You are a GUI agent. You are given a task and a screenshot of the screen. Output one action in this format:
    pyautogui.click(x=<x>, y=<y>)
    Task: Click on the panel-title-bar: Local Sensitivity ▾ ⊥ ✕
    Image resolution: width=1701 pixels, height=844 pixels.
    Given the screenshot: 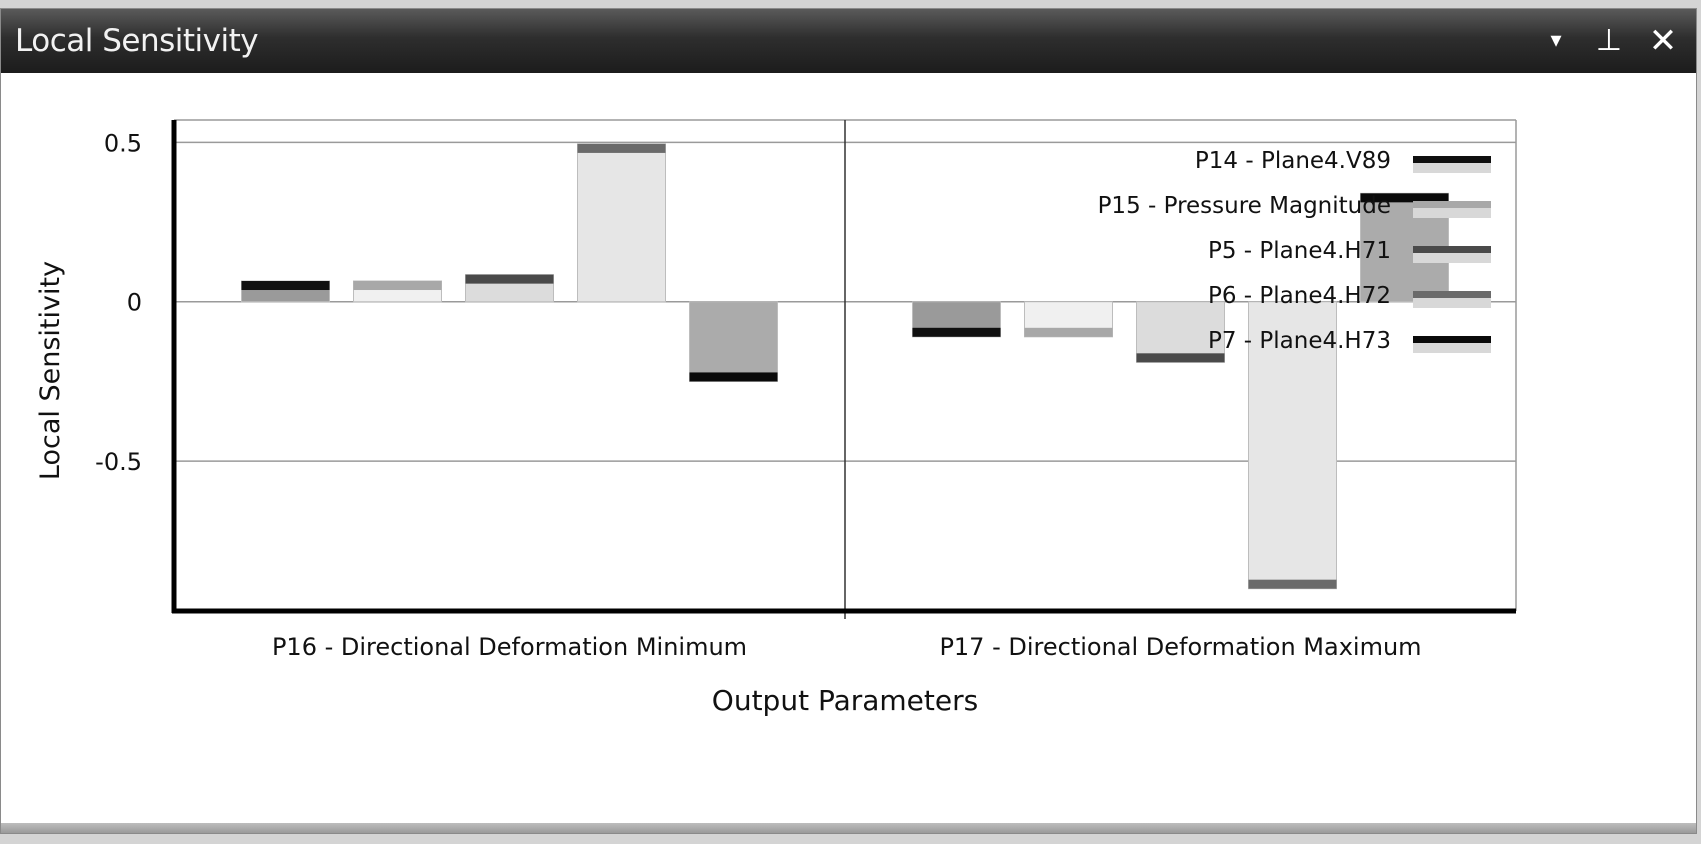 What is the action you would take?
    pyautogui.click(x=848, y=41)
    